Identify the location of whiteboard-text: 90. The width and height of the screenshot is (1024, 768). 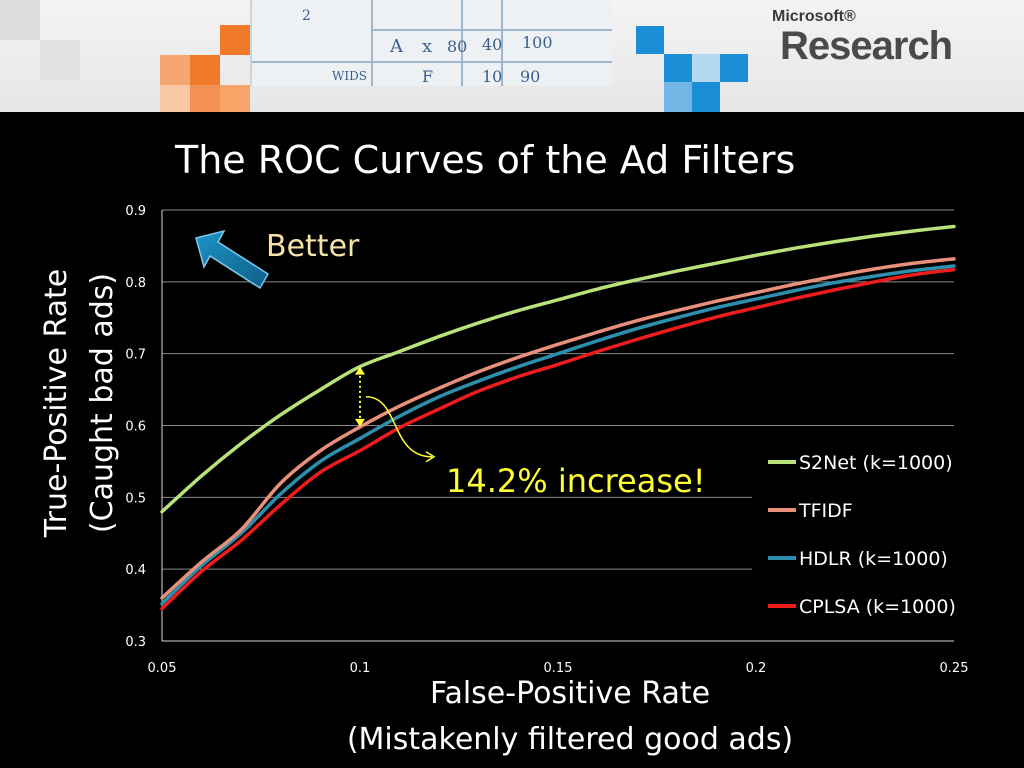
(530, 76).